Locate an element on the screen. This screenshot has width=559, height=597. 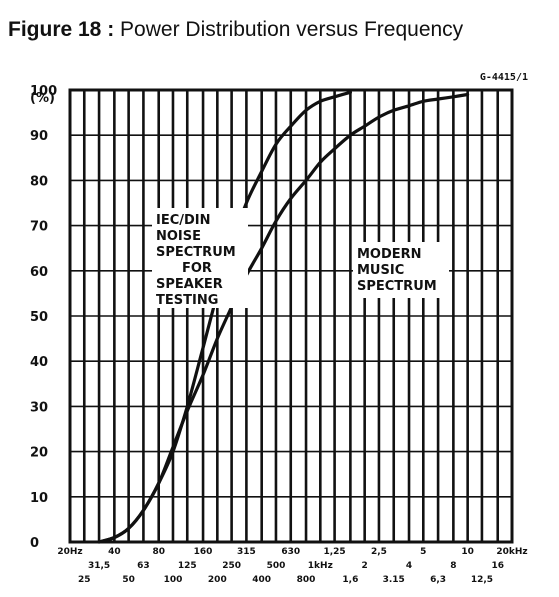
x-tick-label: 5 is located at coordinates (423, 552).